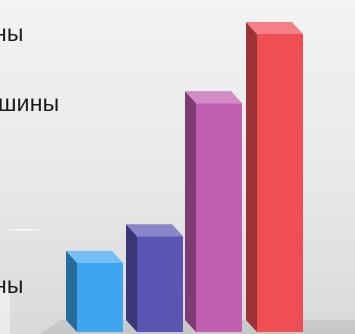  I want to click on bar-3-side, so click(190, 211).